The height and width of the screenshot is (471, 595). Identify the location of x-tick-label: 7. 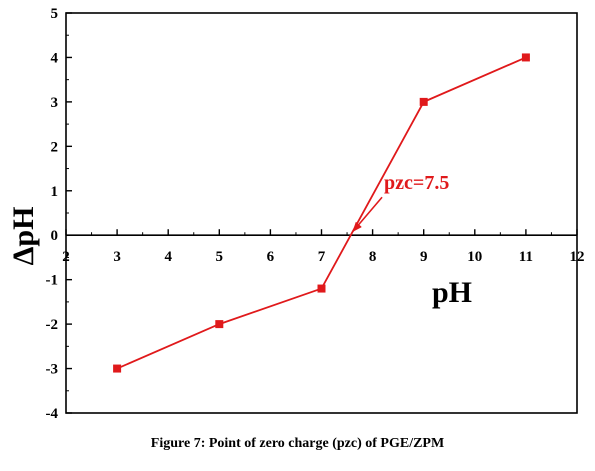
(322, 257).